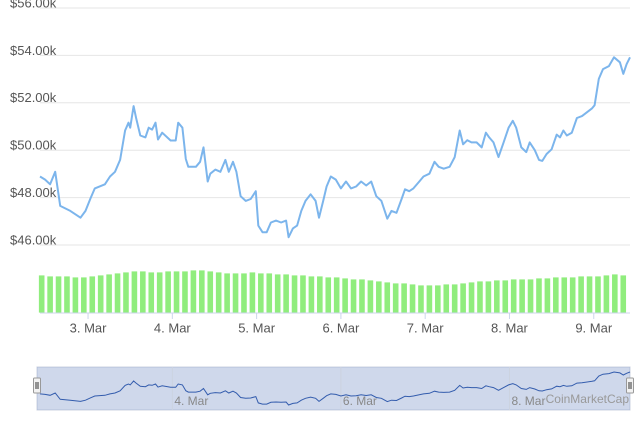 The image size is (640, 426). Describe the element at coordinates (360, 401) in the screenshot. I see `navigator-tick-label: 6. Mar` at that location.